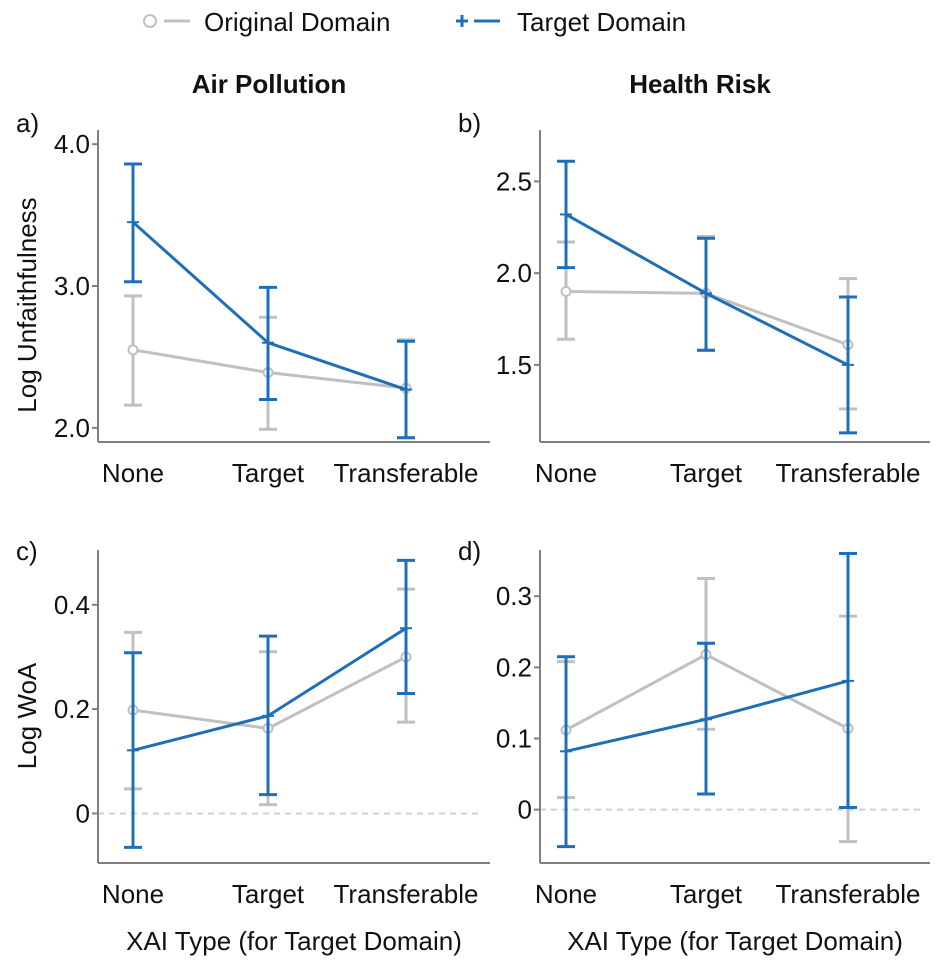 The width and height of the screenshot is (947, 967). What do you see at coordinates (414, 22) in the screenshot?
I see `legend: Original Domain Target Domain` at bounding box center [414, 22].